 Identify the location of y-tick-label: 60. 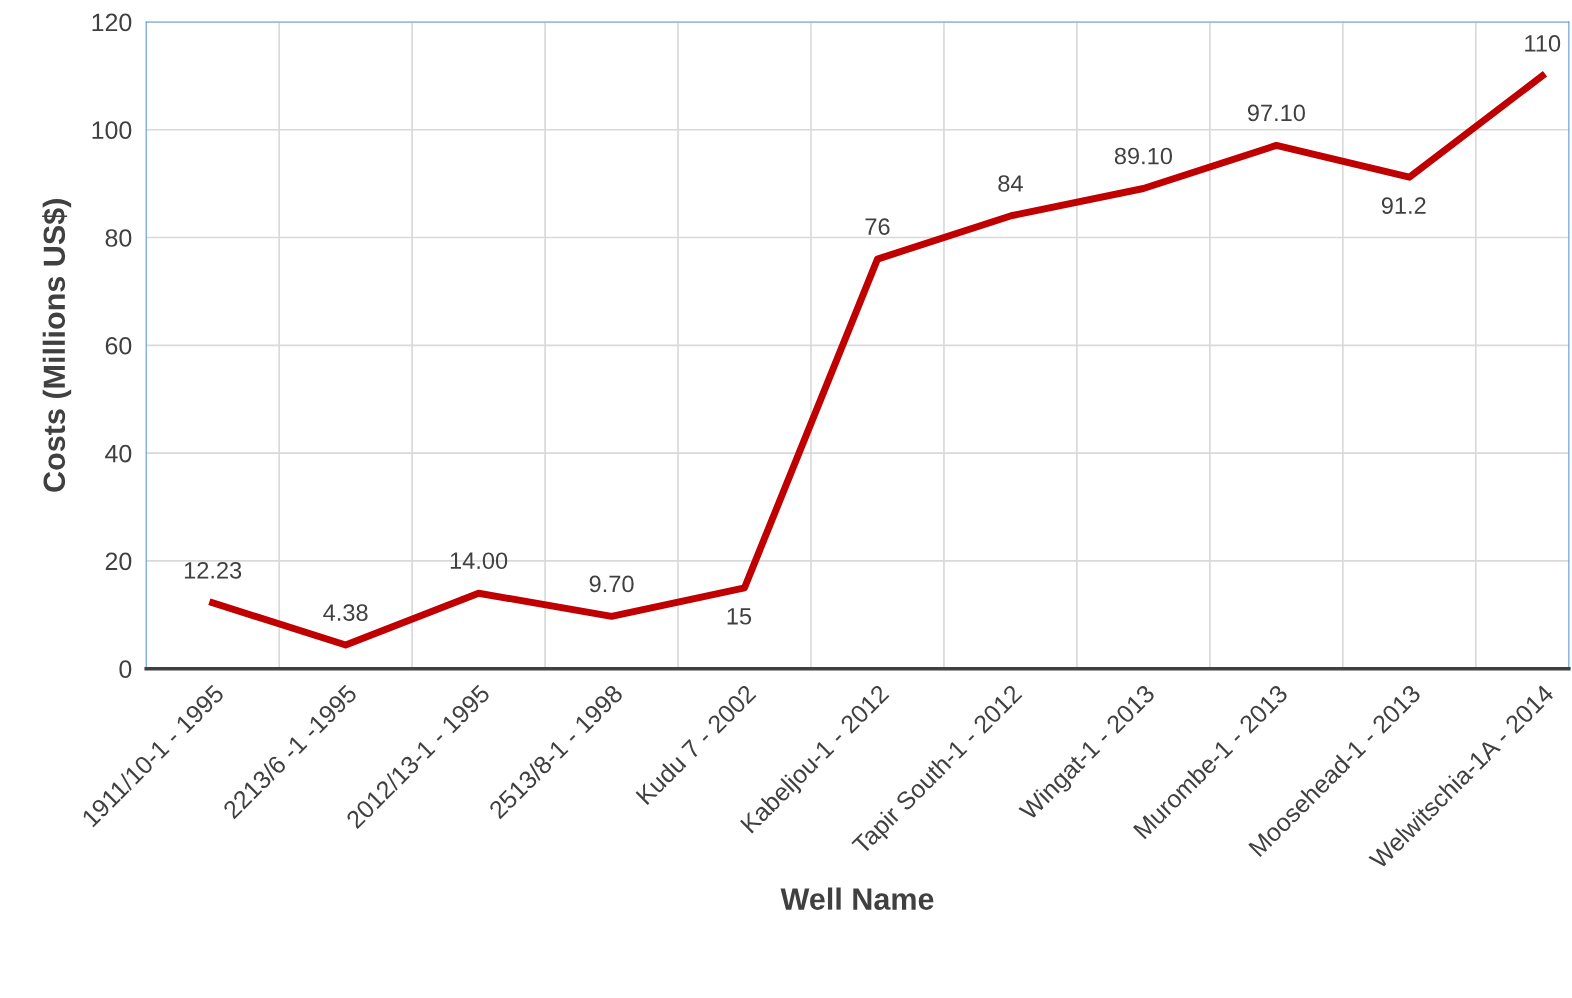
(118, 345).